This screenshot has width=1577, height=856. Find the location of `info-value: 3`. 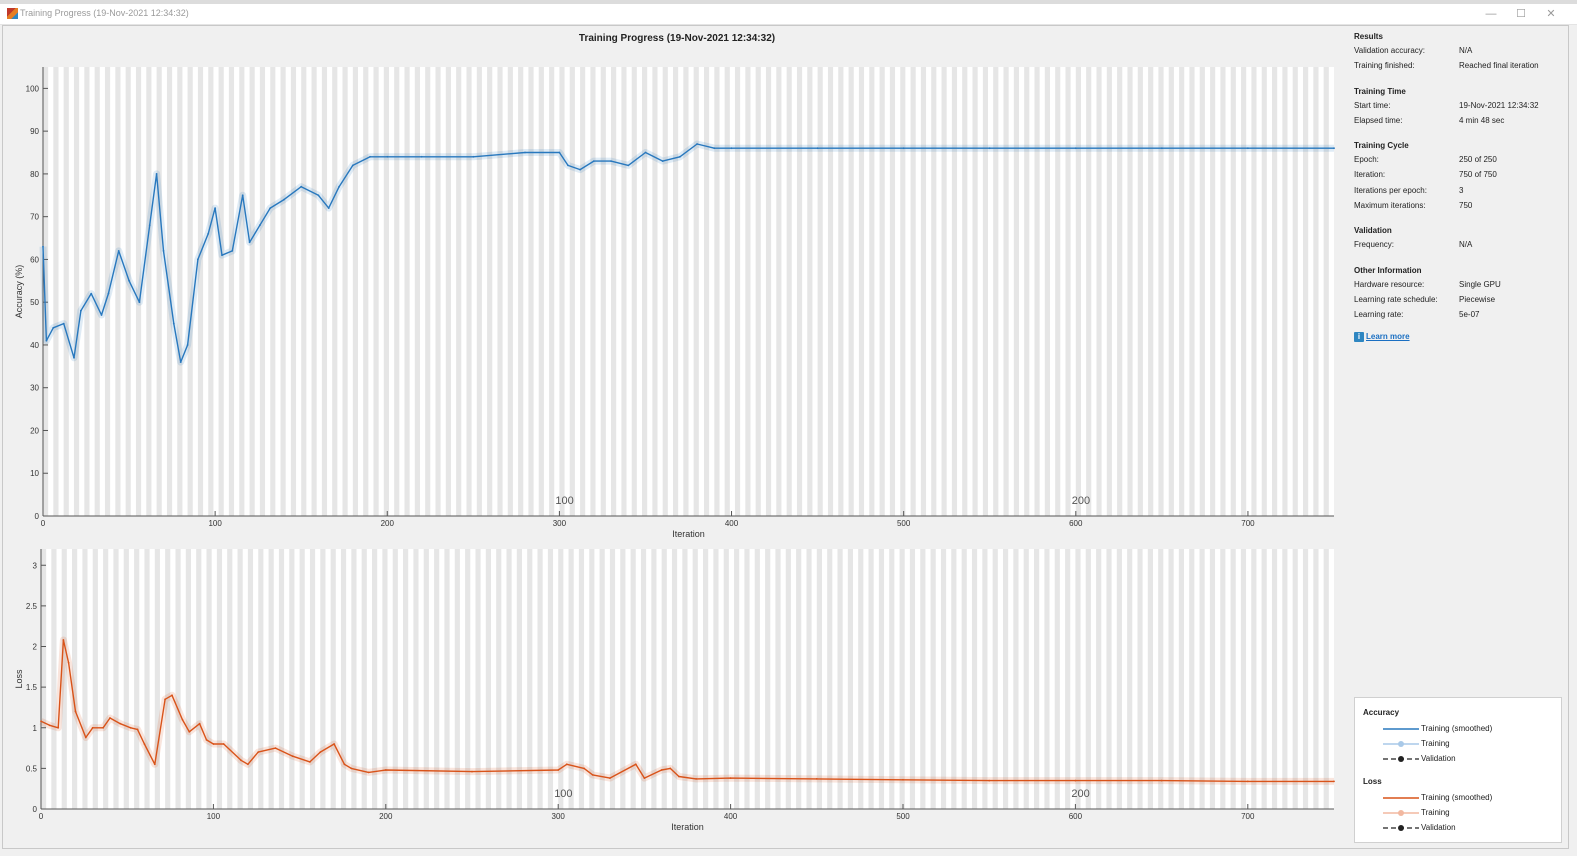

info-value: 3 is located at coordinates (1461, 190).